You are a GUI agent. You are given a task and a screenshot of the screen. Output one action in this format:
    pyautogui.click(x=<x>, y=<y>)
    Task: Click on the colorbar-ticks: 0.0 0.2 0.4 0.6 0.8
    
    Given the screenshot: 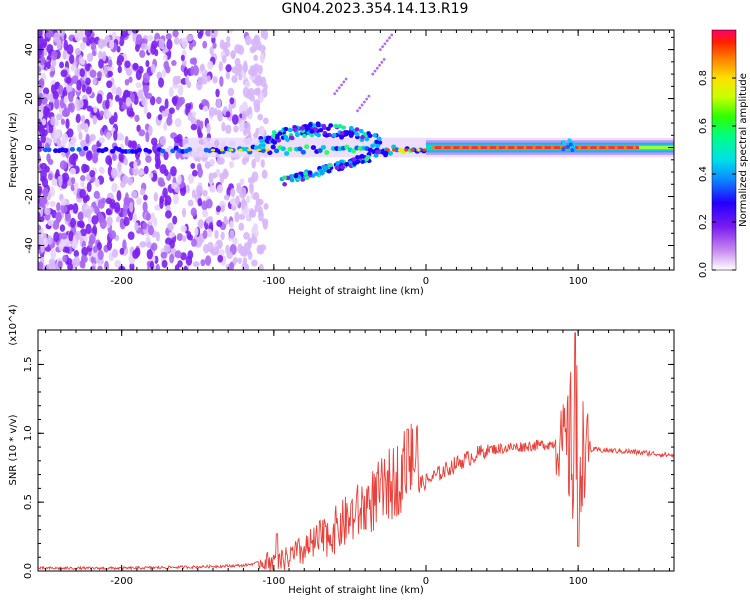 What is the action you would take?
    pyautogui.click(x=717, y=174)
    